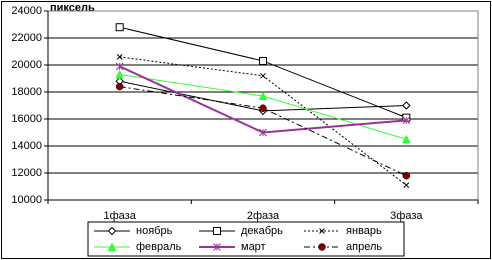 This screenshot has height=260, width=492. What do you see at coordinates (253, 247) in the screenshot?
I see `legend-label: март` at bounding box center [253, 247].